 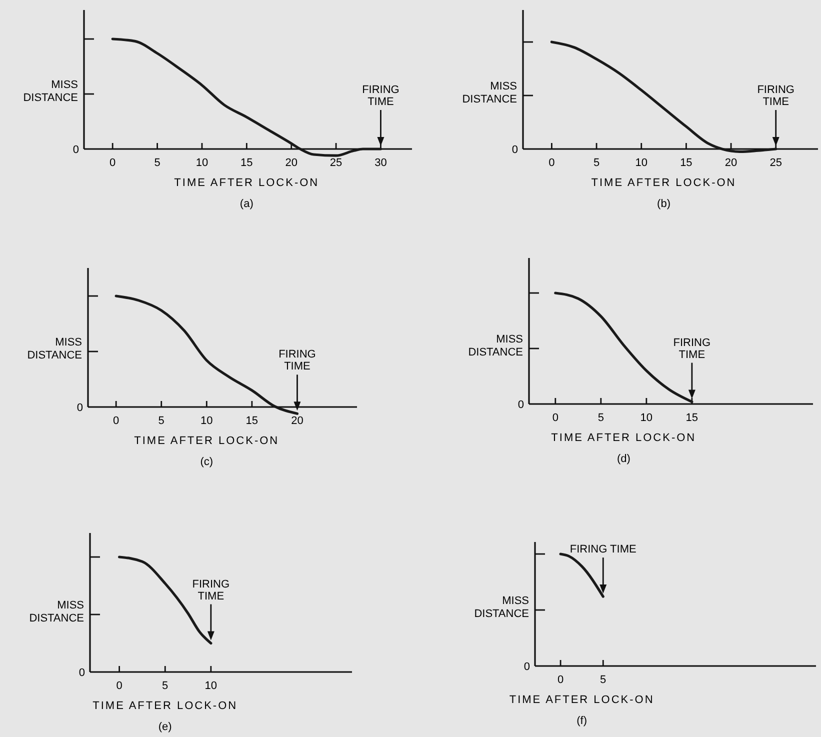 What do you see at coordinates (247, 204) in the screenshot?
I see `text: (a)` at bounding box center [247, 204].